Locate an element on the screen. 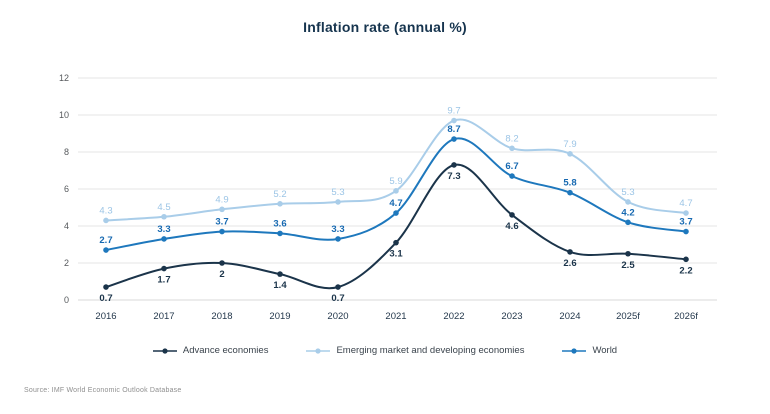 The image size is (770, 414). svg-text: 4.2 is located at coordinates (627, 212).